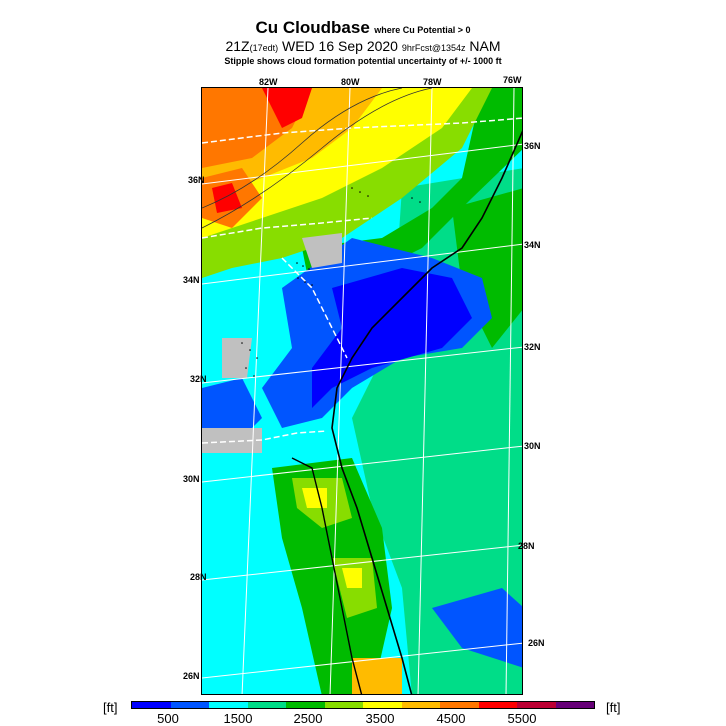  Describe the element at coordinates (532, 146) in the screenshot. I see `lat-label-right: 36N` at that location.